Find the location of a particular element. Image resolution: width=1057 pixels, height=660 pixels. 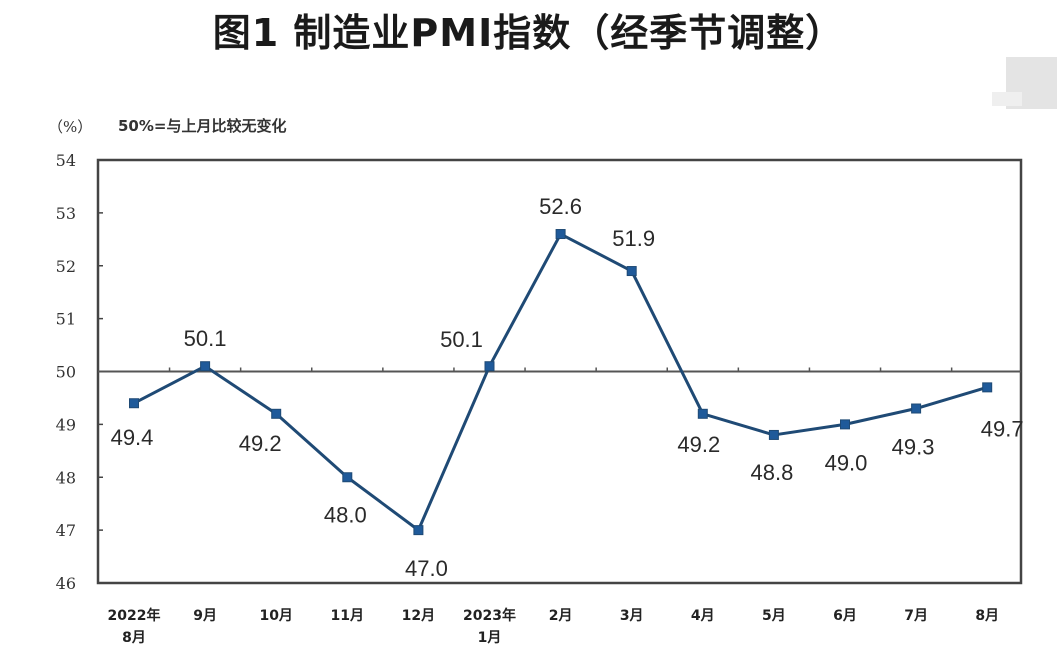

x-tick-label: 4月 is located at coordinates (703, 616).